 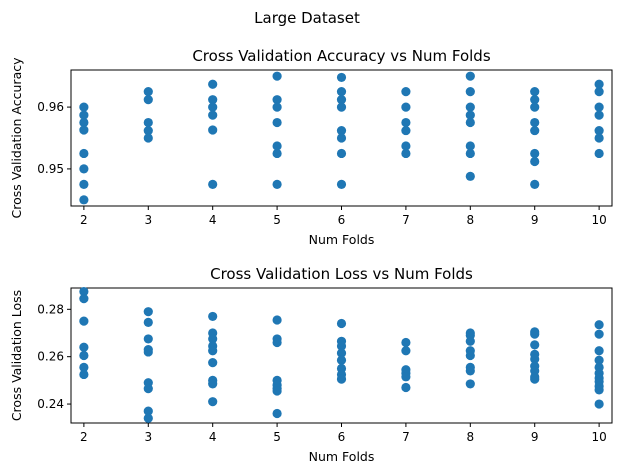 What do you see at coordinates (277, 437) in the screenshot?
I see `x-tick-label: 5` at bounding box center [277, 437].